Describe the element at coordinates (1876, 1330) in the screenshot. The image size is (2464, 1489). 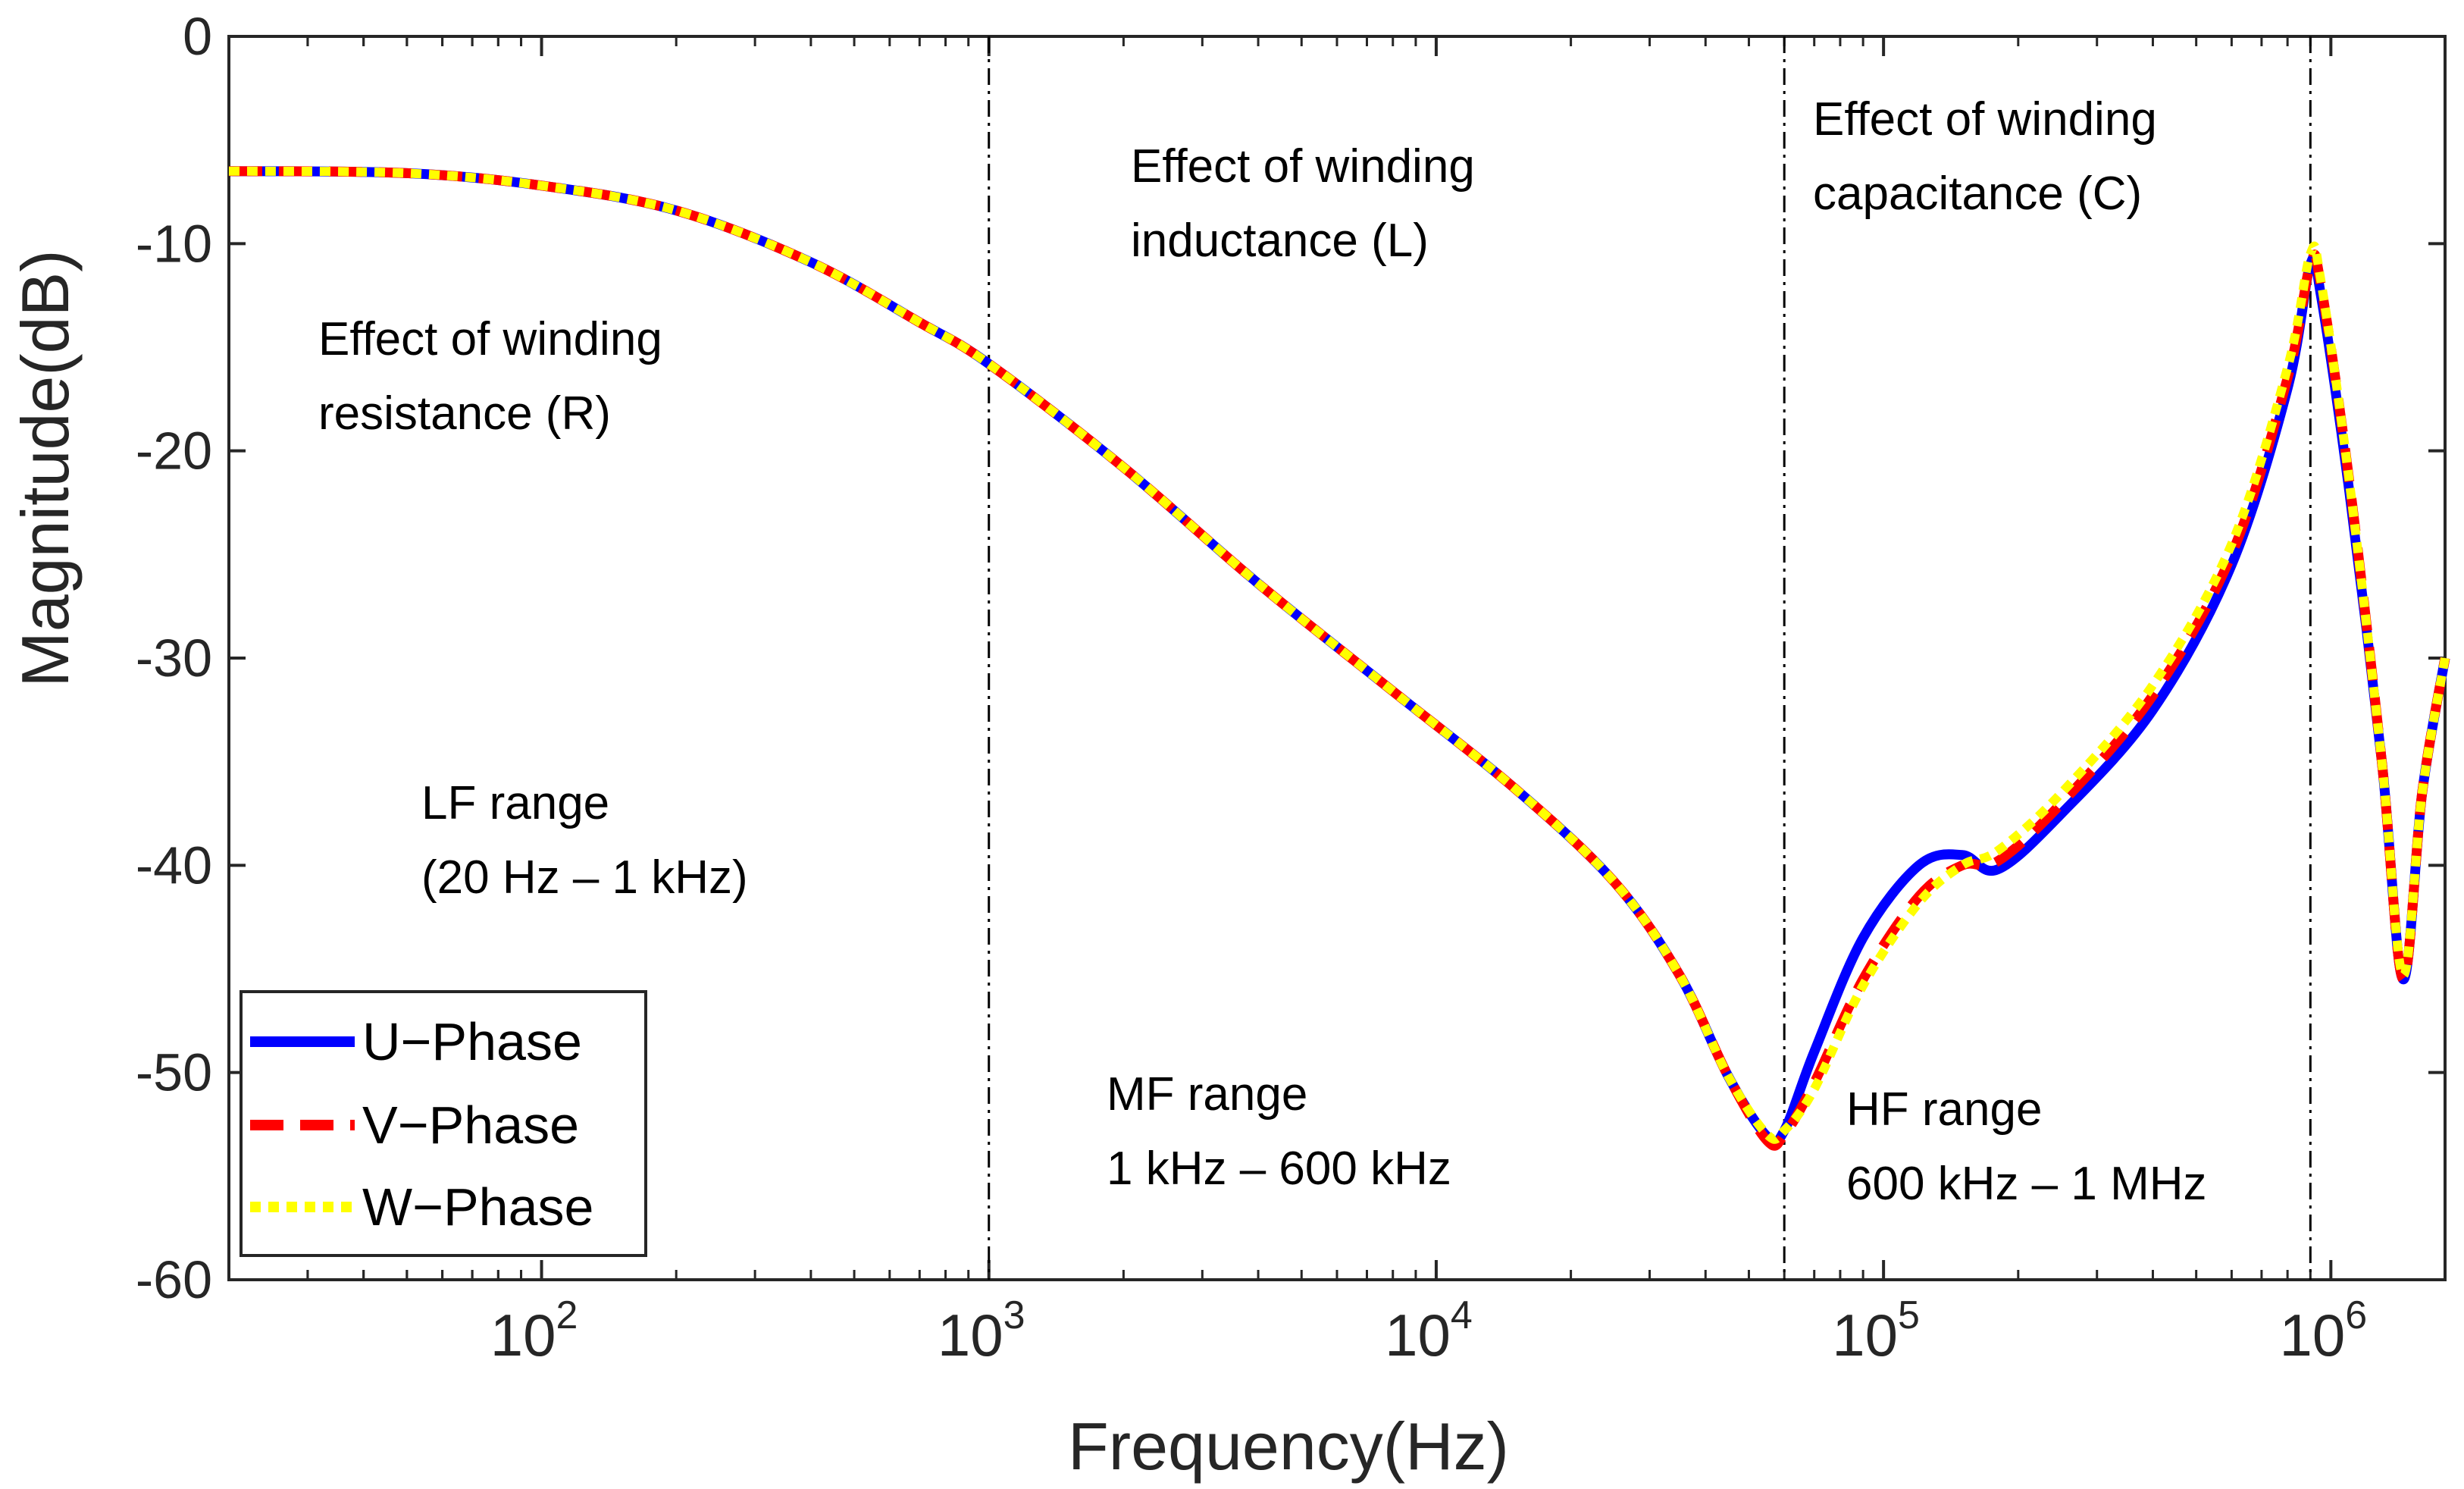
I see `x-tick-label: 10⁵` at that location.